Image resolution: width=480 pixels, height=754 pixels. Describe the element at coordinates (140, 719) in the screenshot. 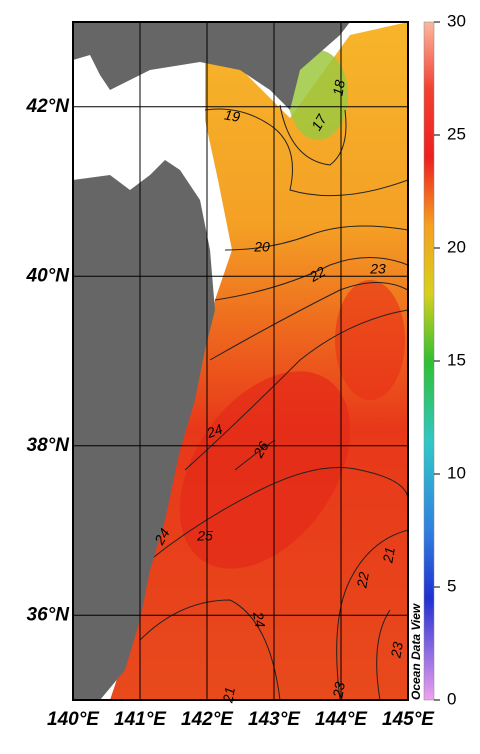

I see `x-tick-label: 141°E` at that location.